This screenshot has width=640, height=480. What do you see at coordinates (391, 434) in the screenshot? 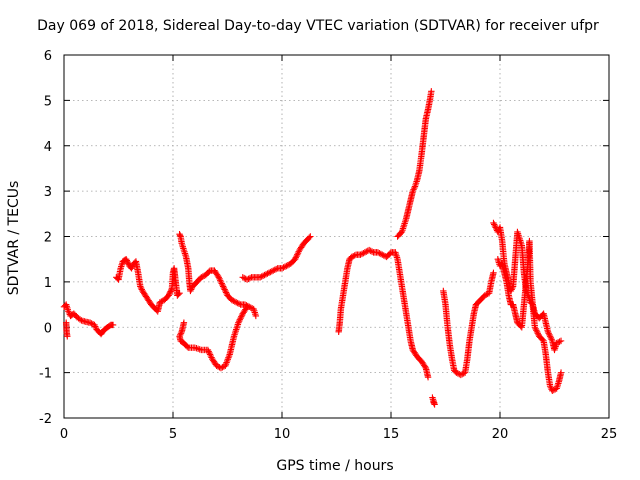
I see `x-tick-label: 15` at bounding box center [391, 434].